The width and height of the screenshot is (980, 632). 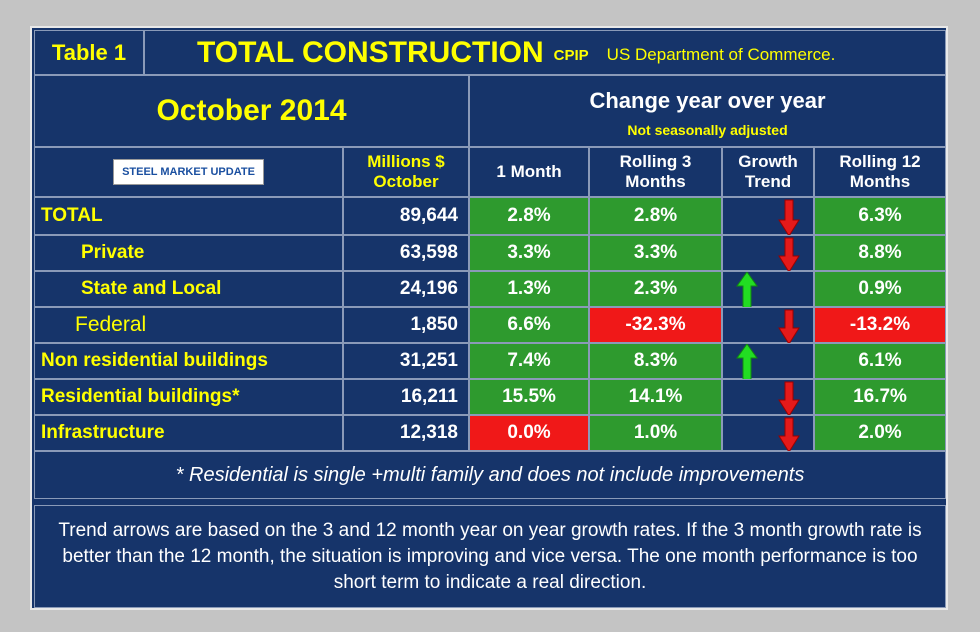 What do you see at coordinates (89, 52) in the screenshot?
I see `table-label: Table 1` at bounding box center [89, 52].